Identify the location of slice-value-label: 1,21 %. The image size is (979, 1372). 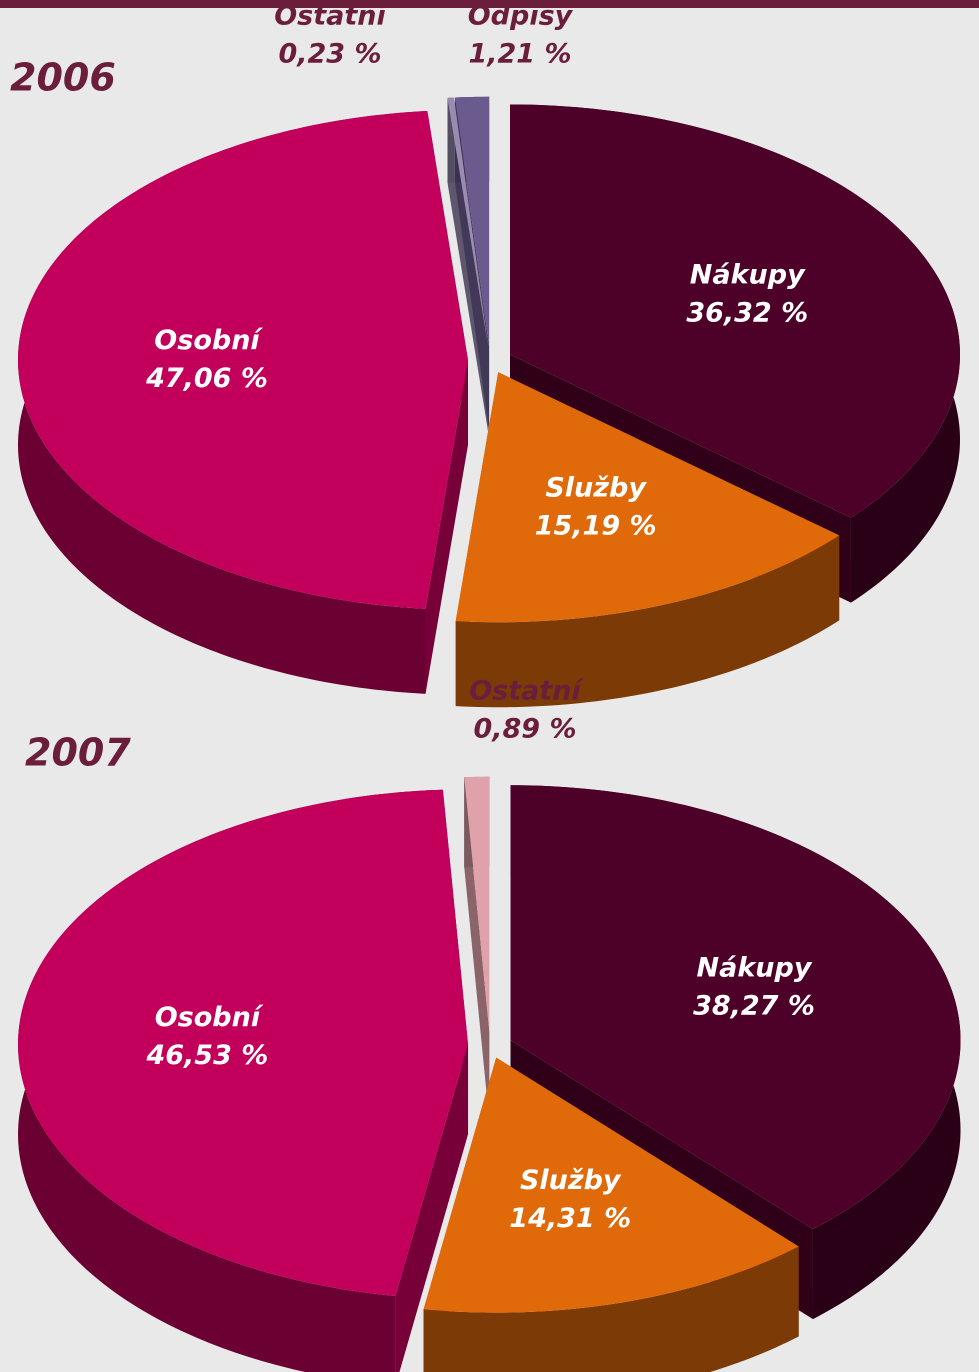
(519, 54).